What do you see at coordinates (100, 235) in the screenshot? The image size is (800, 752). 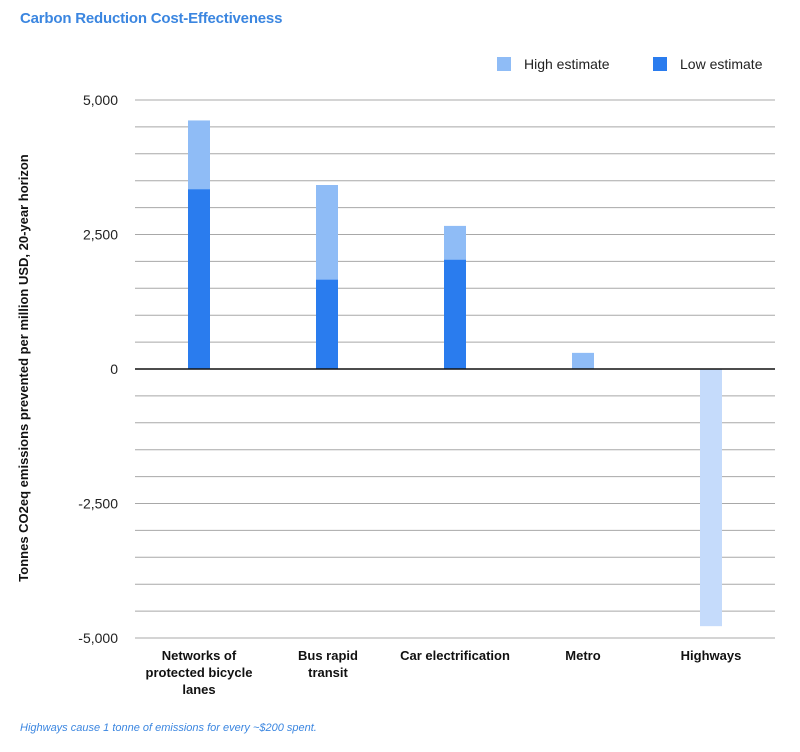 I see `y-tick-label: 2,500` at bounding box center [100, 235].